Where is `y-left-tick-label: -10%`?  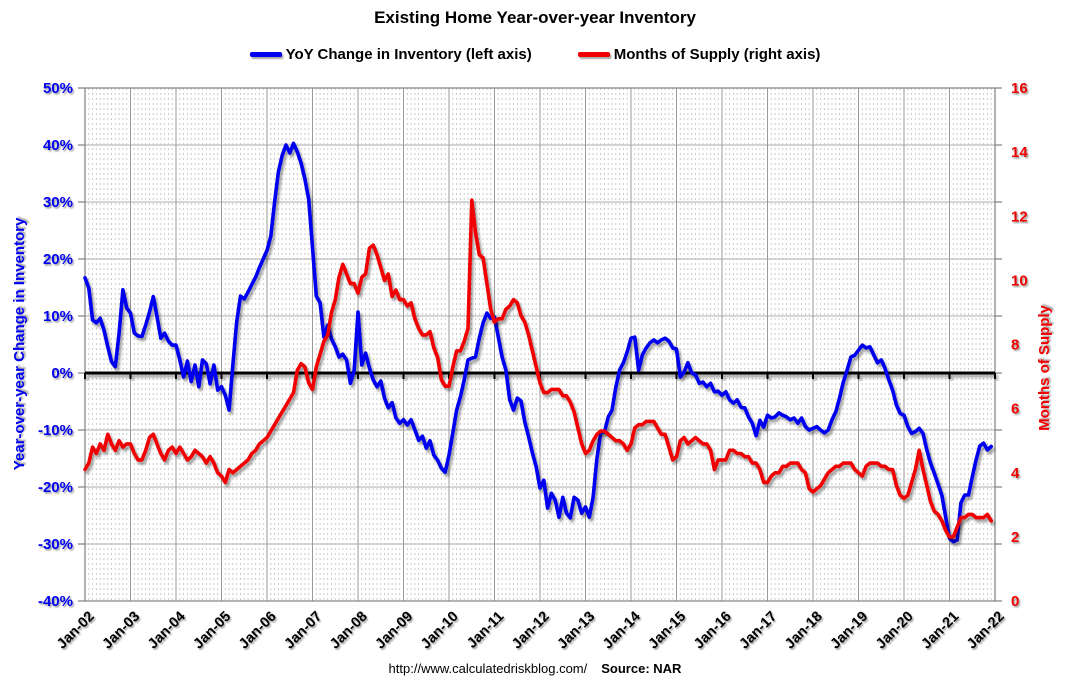
y-left-tick-label: -10% is located at coordinates (55, 430).